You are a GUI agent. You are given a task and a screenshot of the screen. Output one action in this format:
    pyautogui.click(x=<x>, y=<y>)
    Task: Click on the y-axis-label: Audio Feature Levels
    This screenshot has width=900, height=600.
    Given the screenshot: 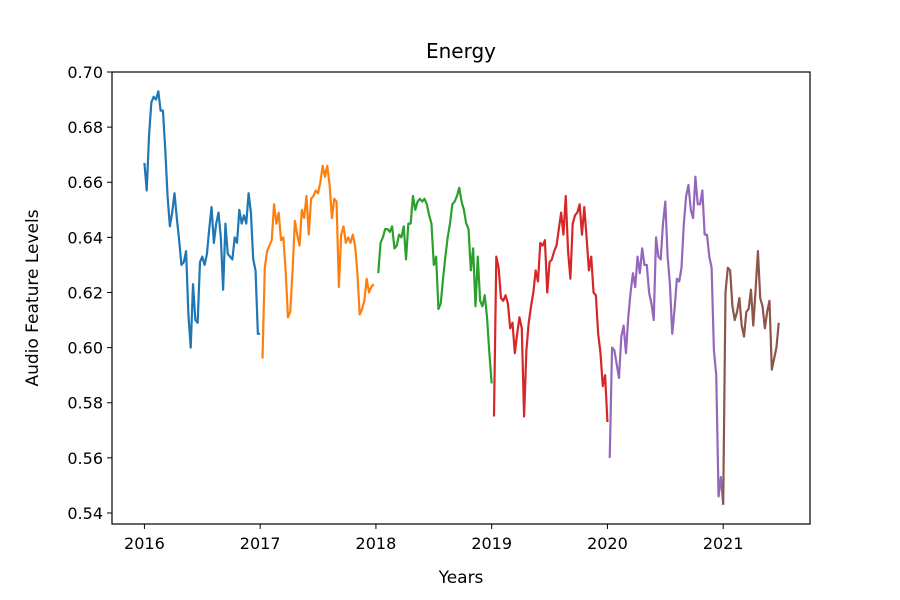 What is the action you would take?
    pyautogui.click(x=33, y=297)
    